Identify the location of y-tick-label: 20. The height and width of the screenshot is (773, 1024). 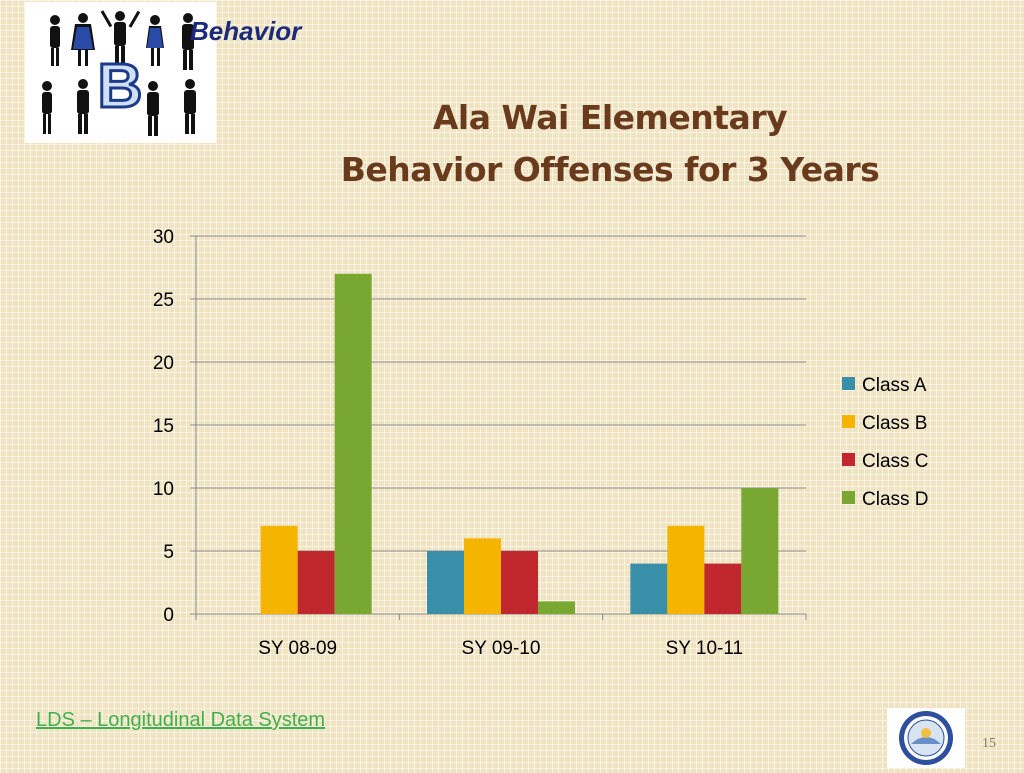
(163, 363).